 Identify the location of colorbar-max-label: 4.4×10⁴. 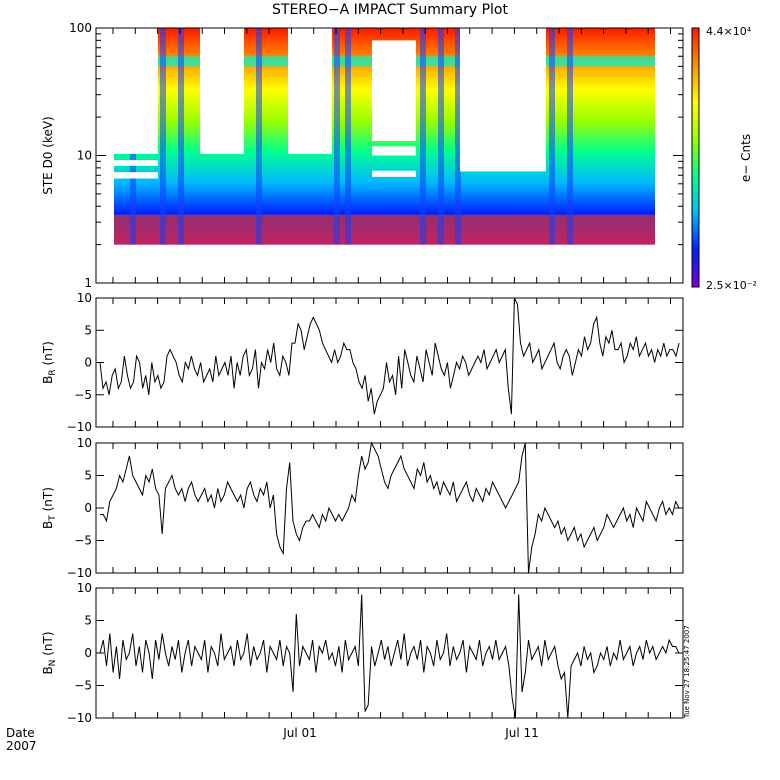
(729, 31).